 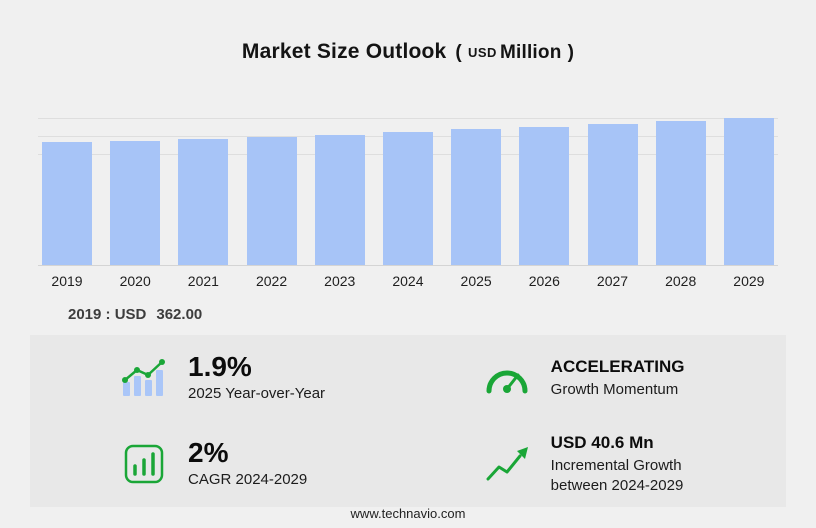 I want to click on annotation-label: 2019 : USD, so click(x=107, y=314).